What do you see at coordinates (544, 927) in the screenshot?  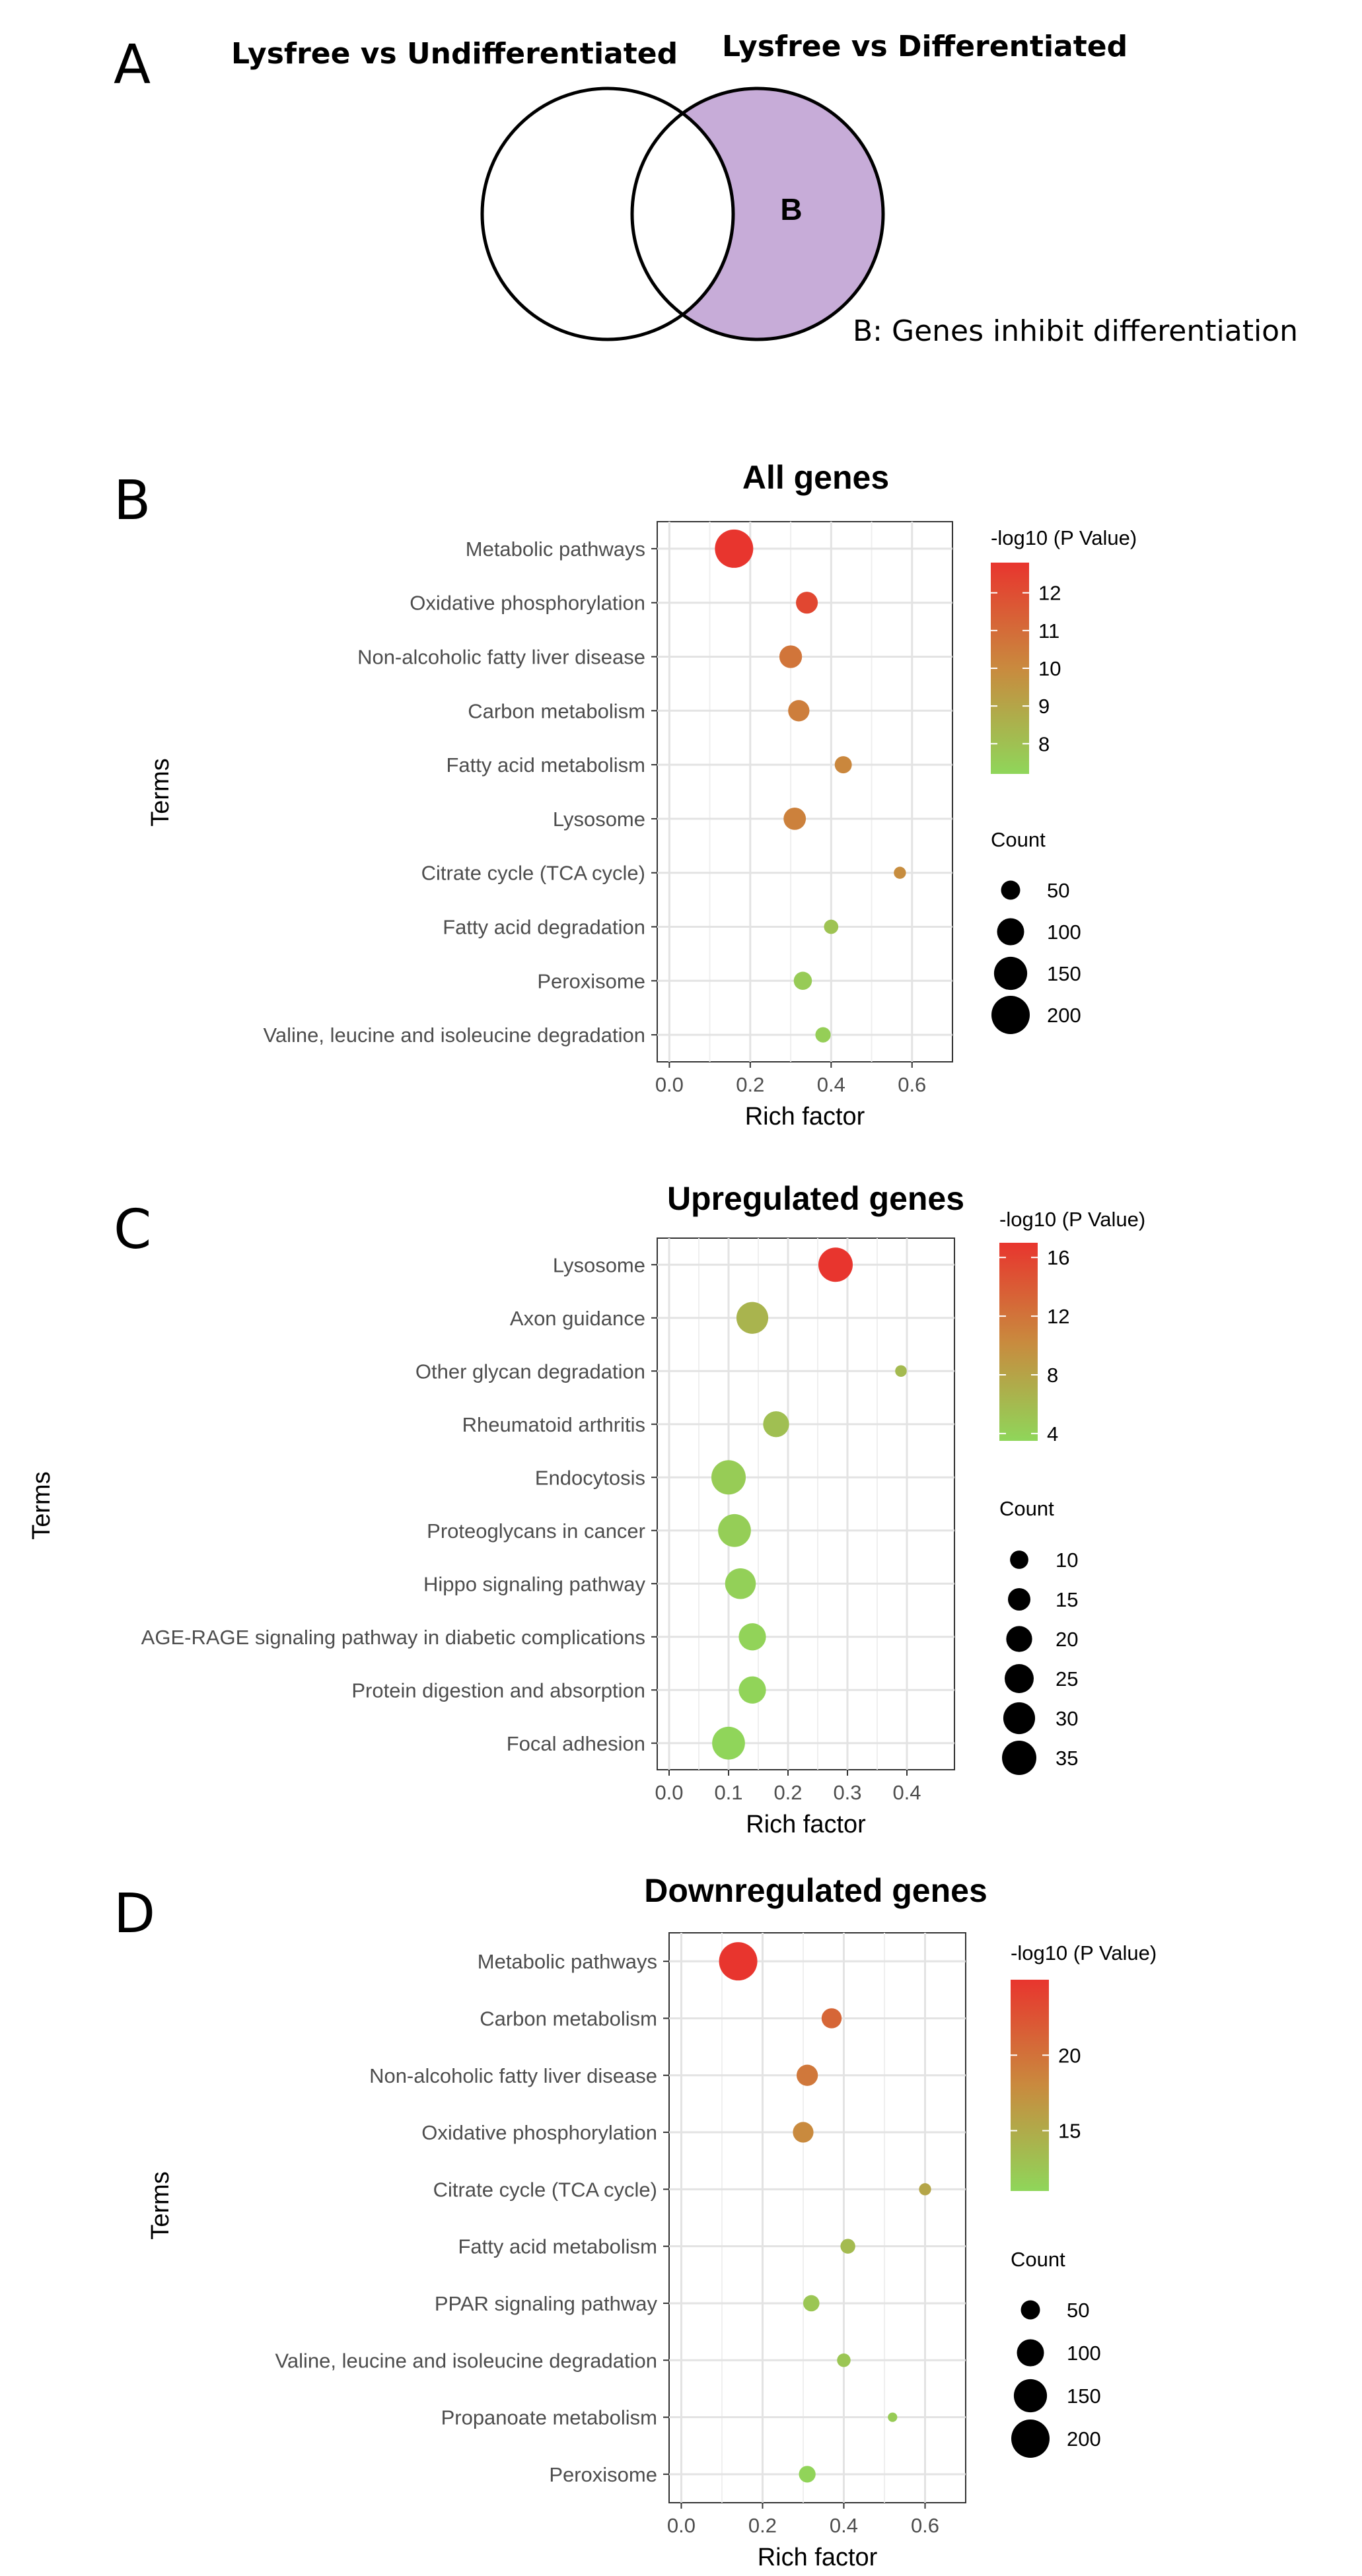 I see `term-label: Fatty acid degradation` at bounding box center [544, 927].